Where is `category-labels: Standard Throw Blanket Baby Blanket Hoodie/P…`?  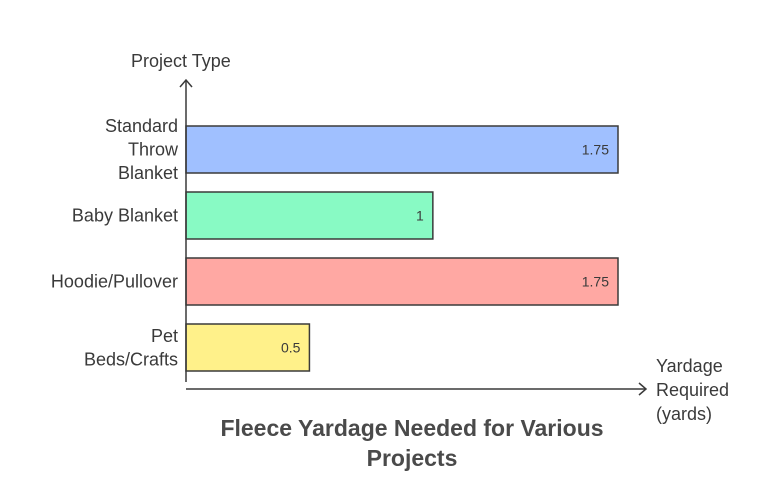
category-labels: Standard Throw Blanket Baby Blanket Hoodie/P… is located at coordinates (115, 242).